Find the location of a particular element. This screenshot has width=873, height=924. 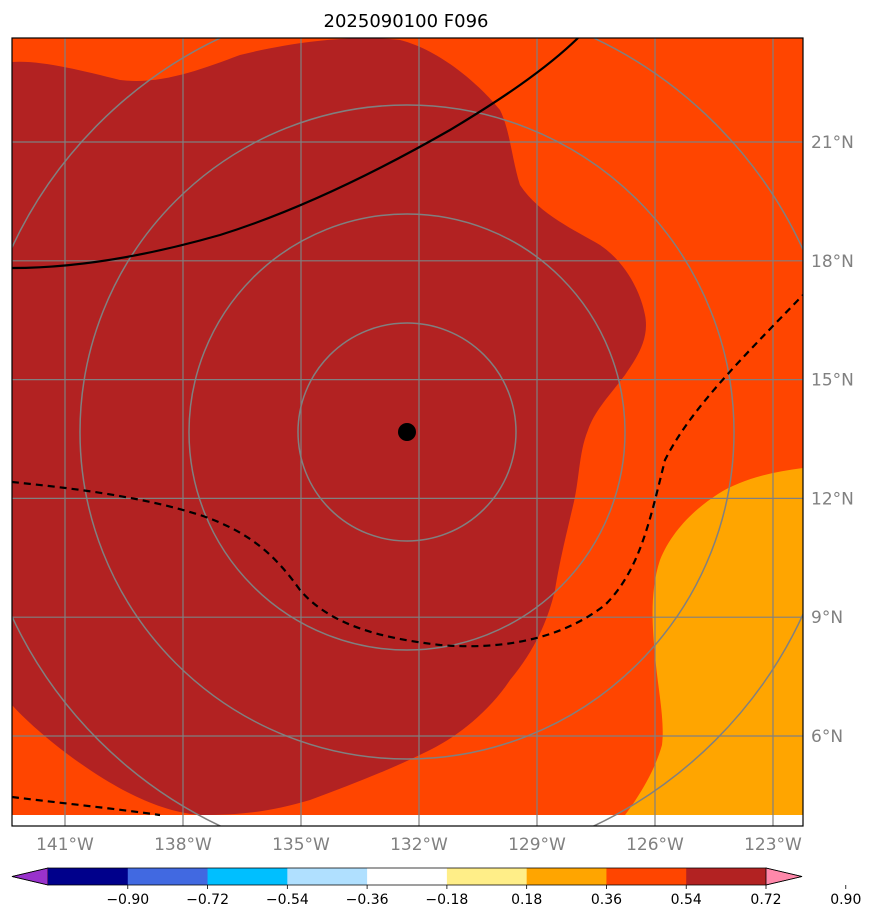

longitude-label: 129°W is located at coordinates (537, 845).